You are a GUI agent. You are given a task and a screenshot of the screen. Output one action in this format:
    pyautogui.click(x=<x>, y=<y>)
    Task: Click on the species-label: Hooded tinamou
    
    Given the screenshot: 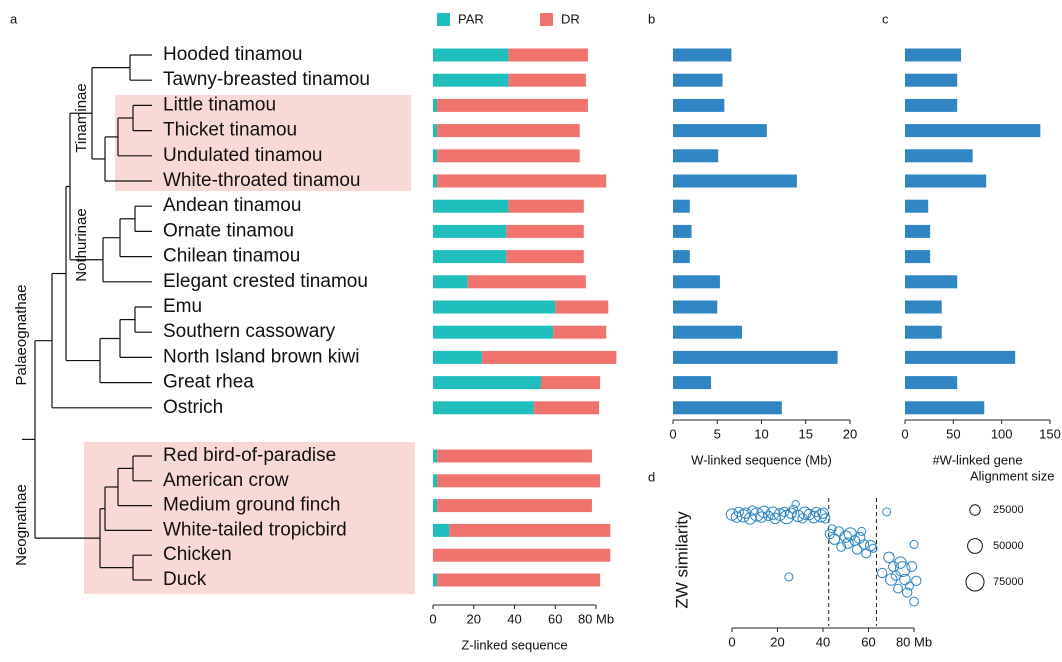 What is the action you would take?
    pyautogui.click(x=232, y=54)
    